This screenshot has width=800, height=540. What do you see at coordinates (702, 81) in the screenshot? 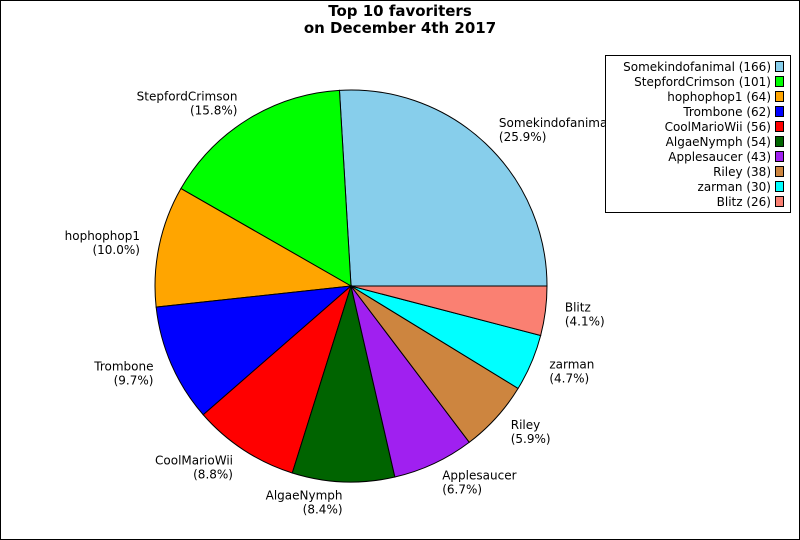
I see `legend-label: StepfordCrimson (101)` at bounding box center [702, 81].